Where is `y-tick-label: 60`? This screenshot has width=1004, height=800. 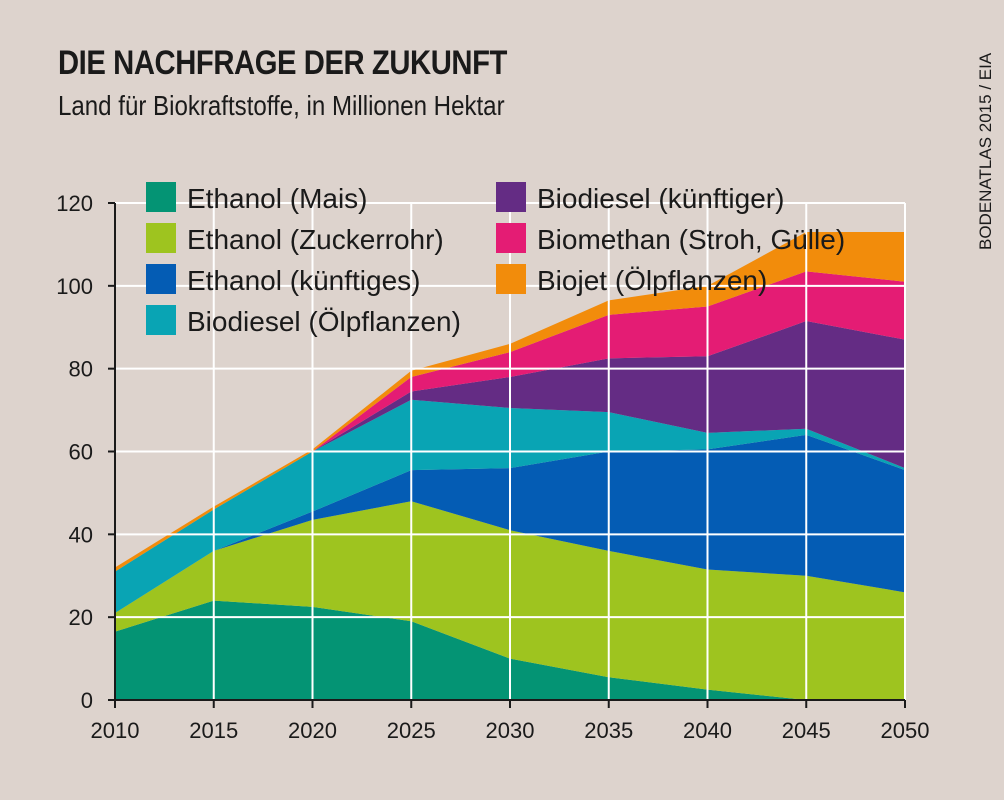
y-tick-label: 60 is located at coordinates (81, 452).